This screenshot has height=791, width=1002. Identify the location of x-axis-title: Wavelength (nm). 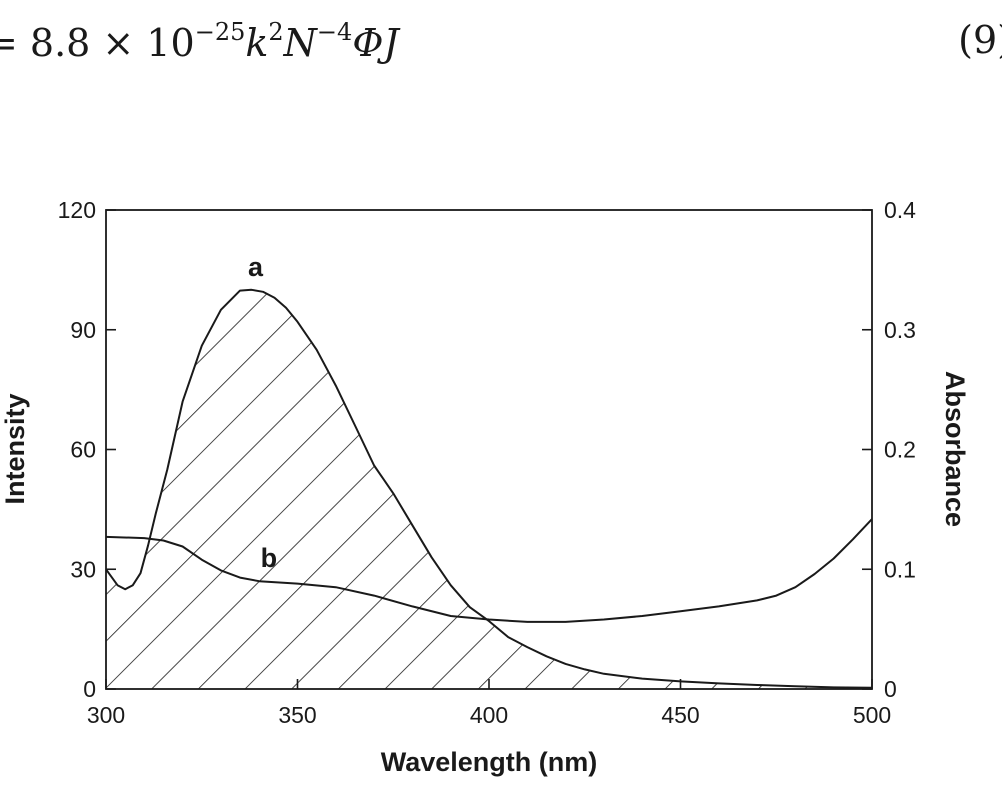
(489, 762).